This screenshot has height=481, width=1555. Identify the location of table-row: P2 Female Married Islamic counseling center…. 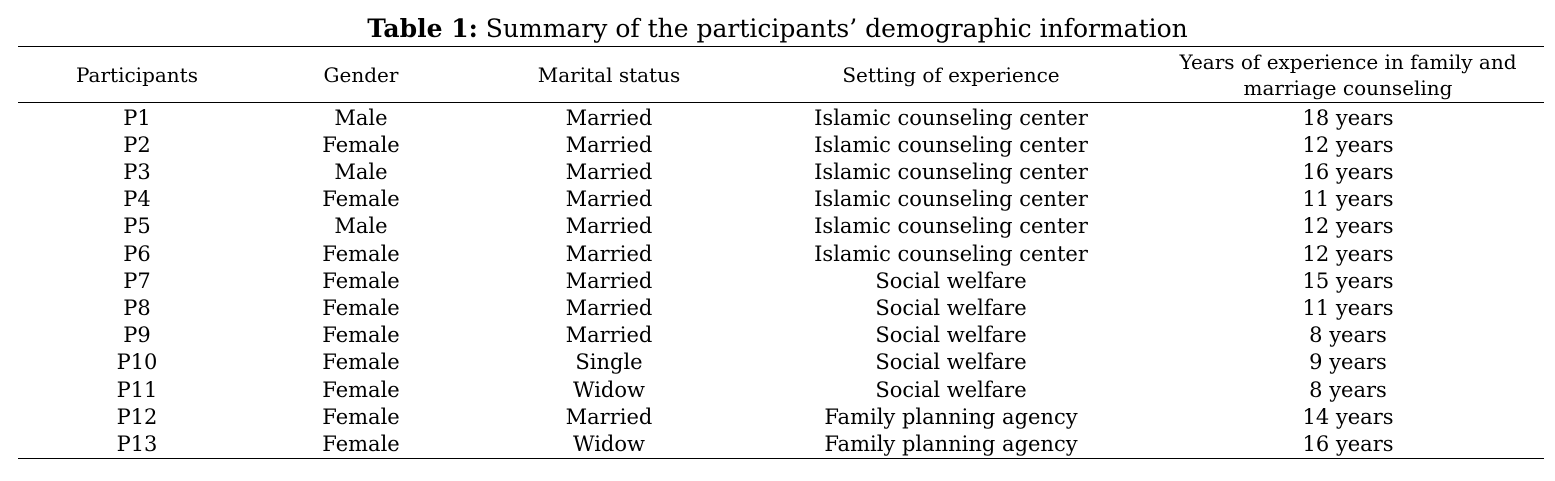
(781, 144).